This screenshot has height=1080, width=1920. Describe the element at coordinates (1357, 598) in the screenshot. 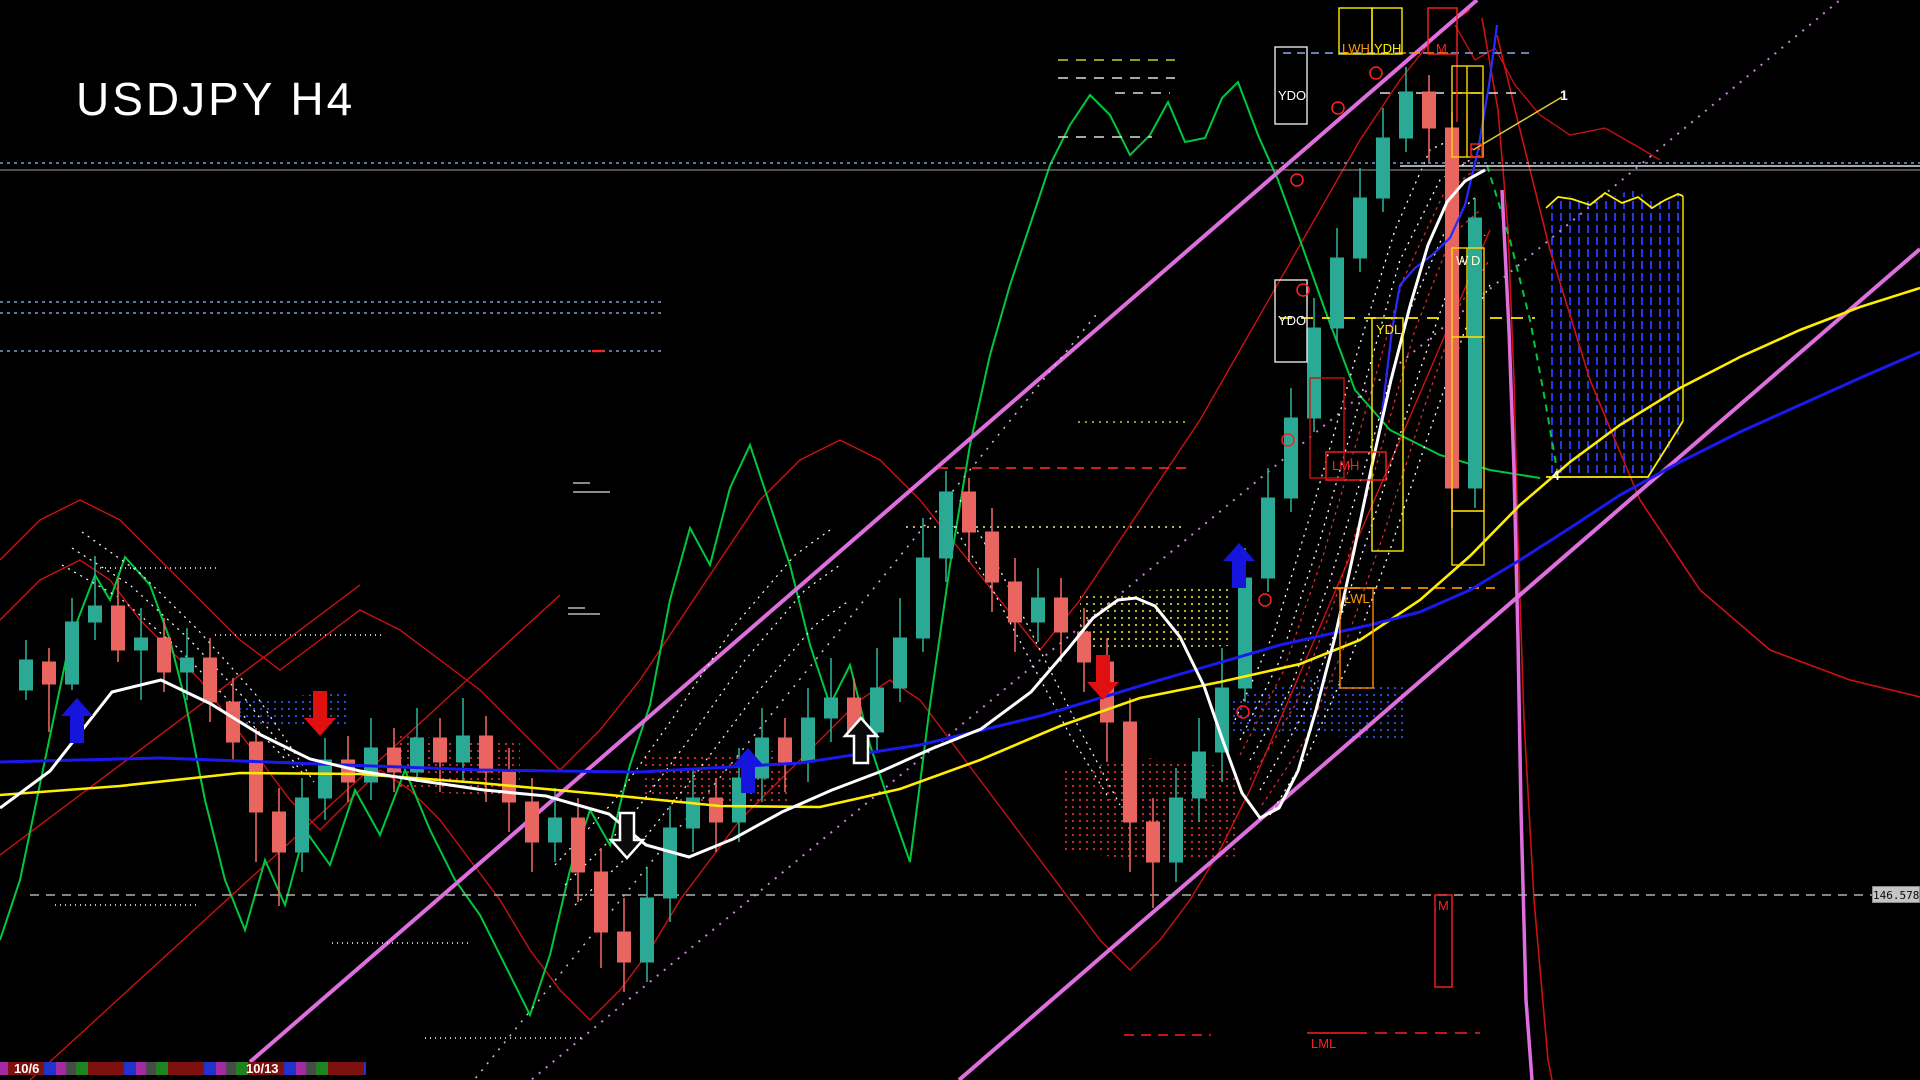

I see `chart-label: LWL` at that location.